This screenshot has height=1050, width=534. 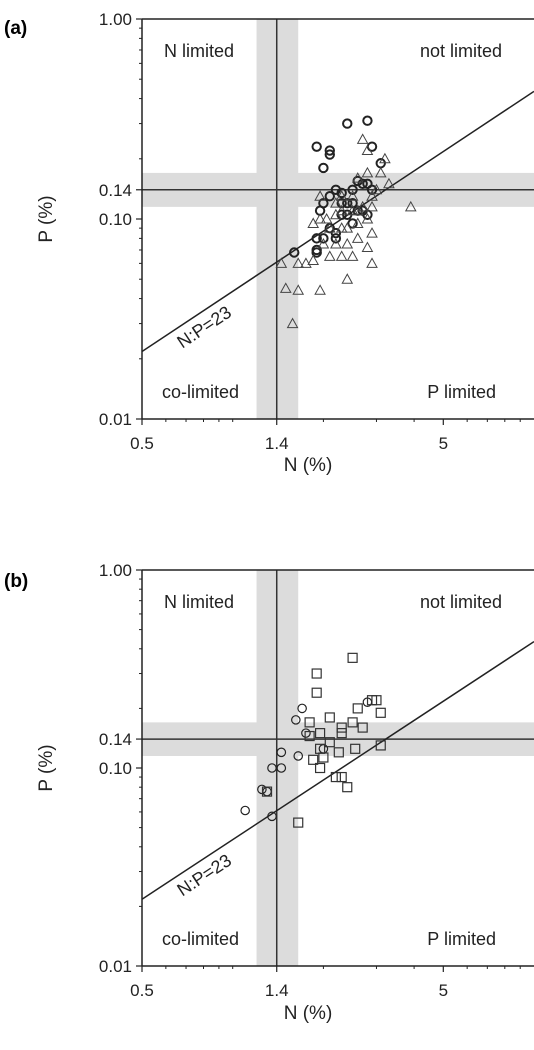 I want to click on region-label-n-limited: N limited, so click(x=199, y=602).